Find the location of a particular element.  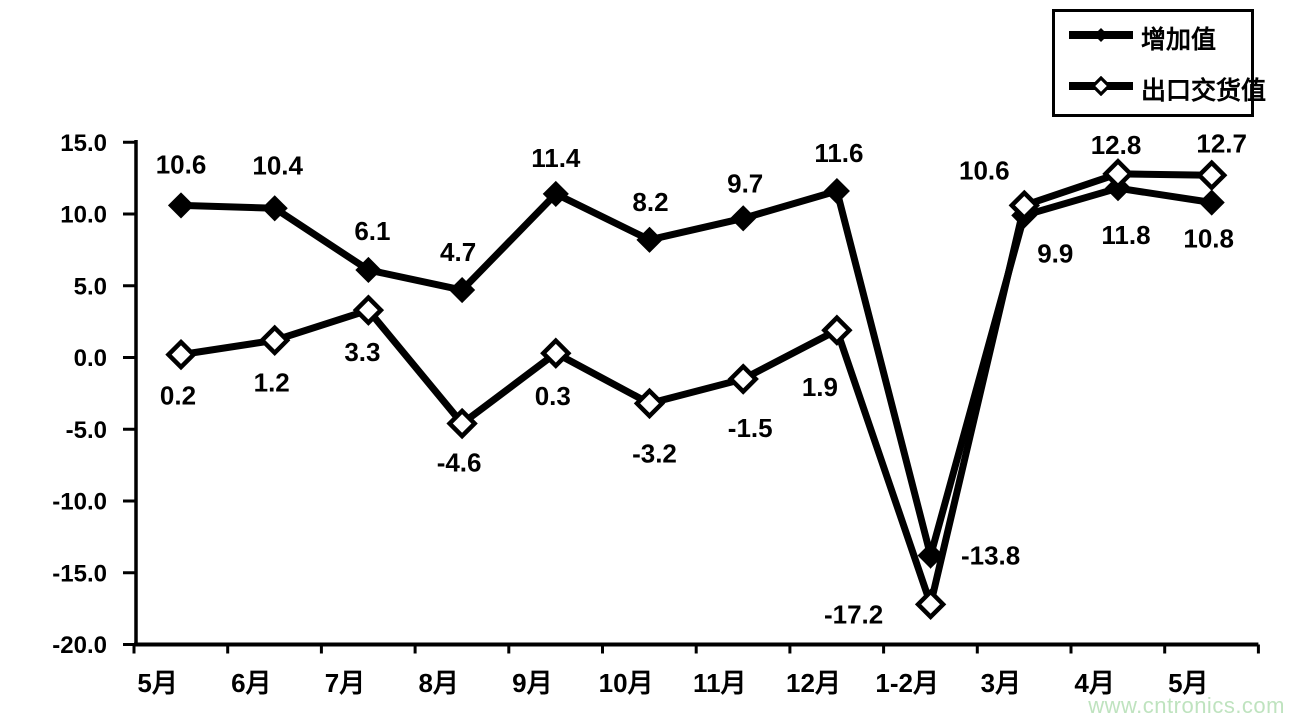

y-axis-tick-label: 15.0 is located at coordinates (83, 143).